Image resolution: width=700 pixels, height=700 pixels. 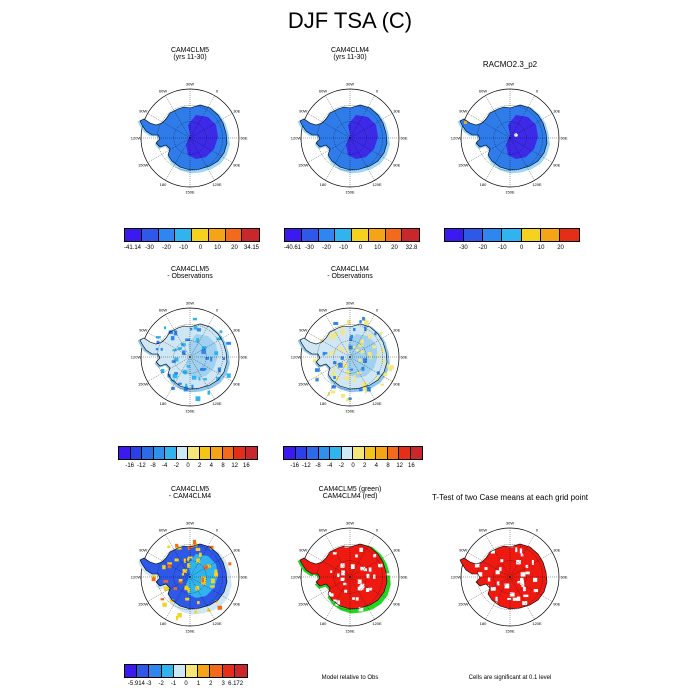 What do you see at coordinates (350, 522) in the screenshot?
I see `lon-label: 30W` at bounding box center [350, 522].